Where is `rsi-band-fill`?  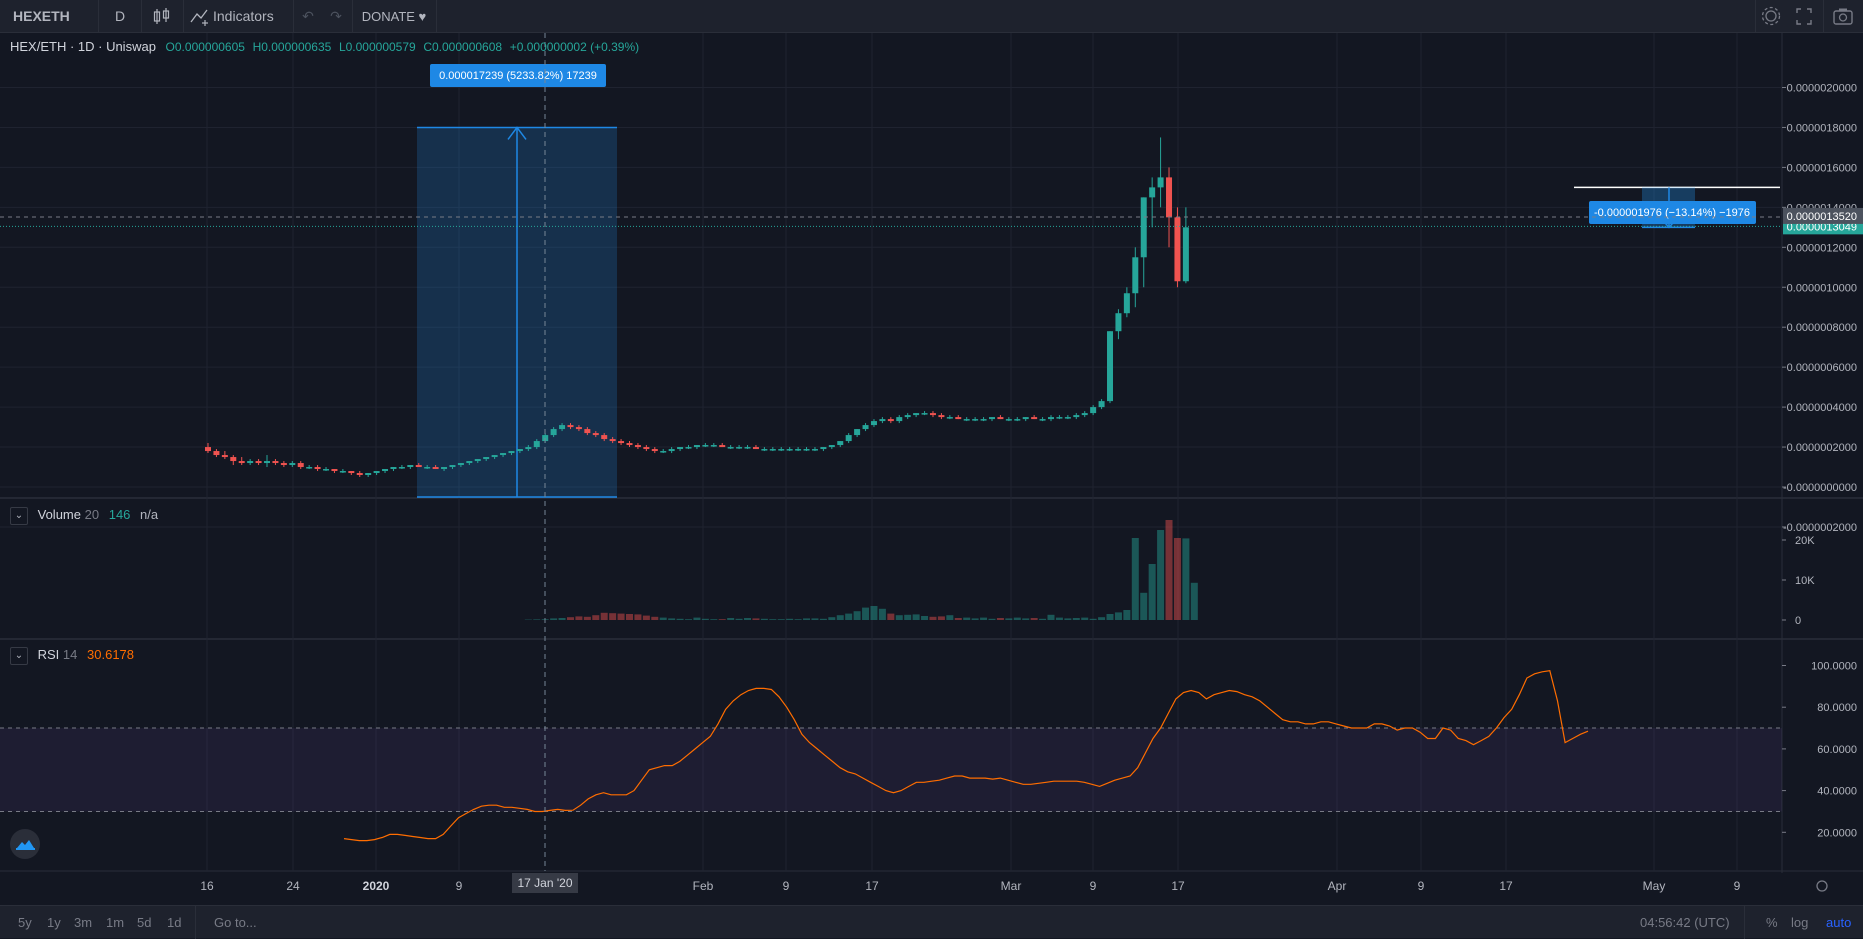
rsi-band-fill is located at coordinates (891, 769).